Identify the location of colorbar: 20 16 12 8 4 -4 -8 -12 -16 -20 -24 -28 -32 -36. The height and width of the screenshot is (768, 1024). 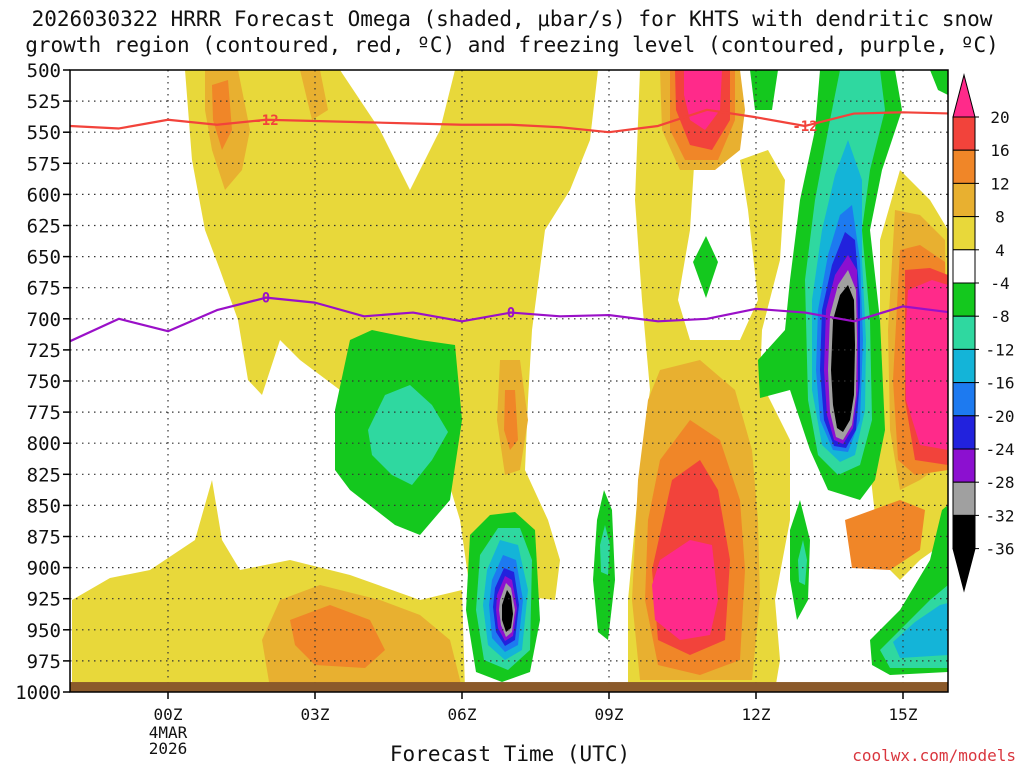
(983, 333).